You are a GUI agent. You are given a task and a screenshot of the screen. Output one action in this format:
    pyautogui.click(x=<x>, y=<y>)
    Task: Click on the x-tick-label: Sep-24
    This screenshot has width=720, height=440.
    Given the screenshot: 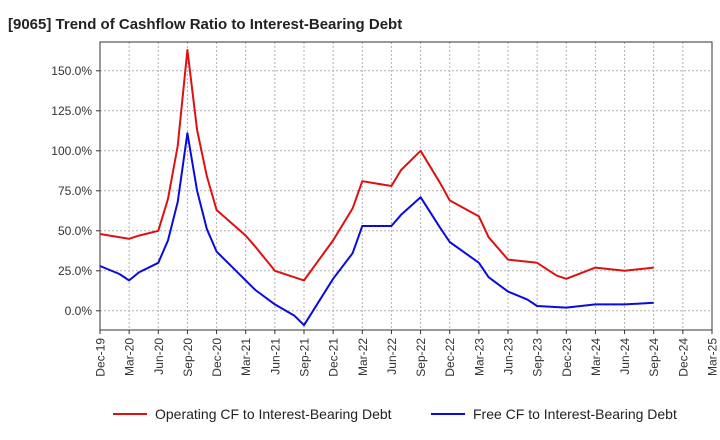 What is the action you would take?
    pyautogui.click(x=654, y=357)
    